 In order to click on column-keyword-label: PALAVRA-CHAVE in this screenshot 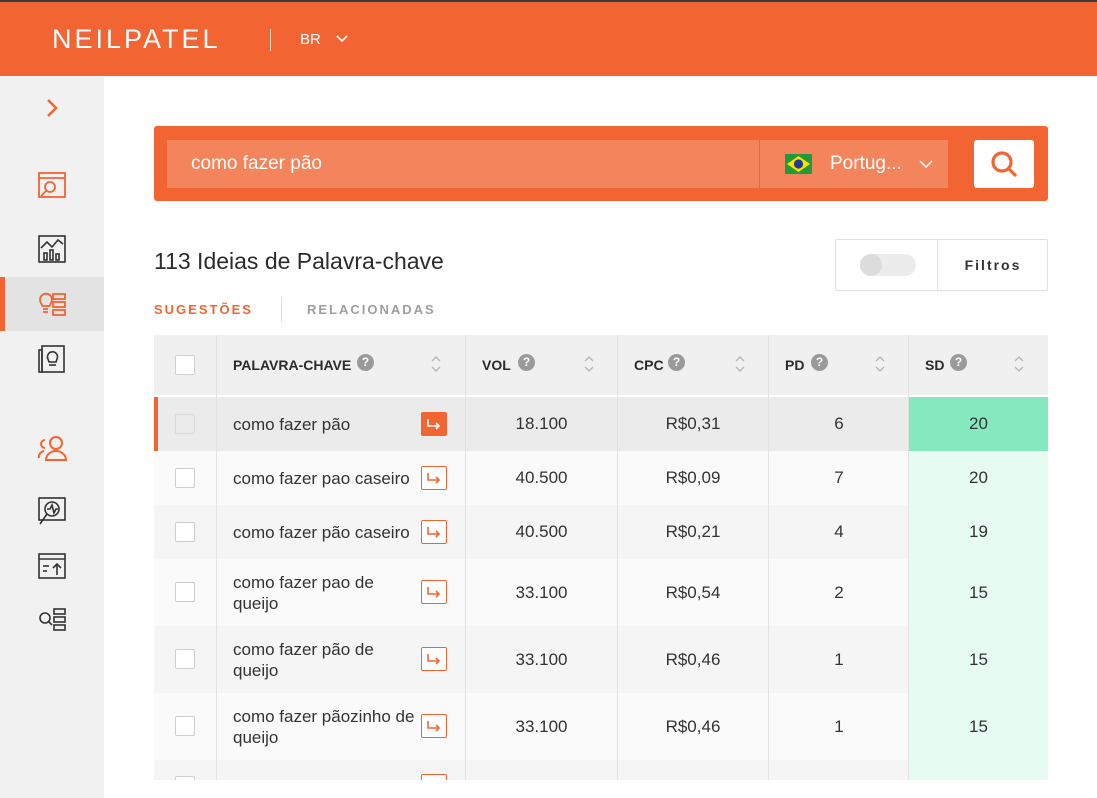, I will do `click(292, 365)`.